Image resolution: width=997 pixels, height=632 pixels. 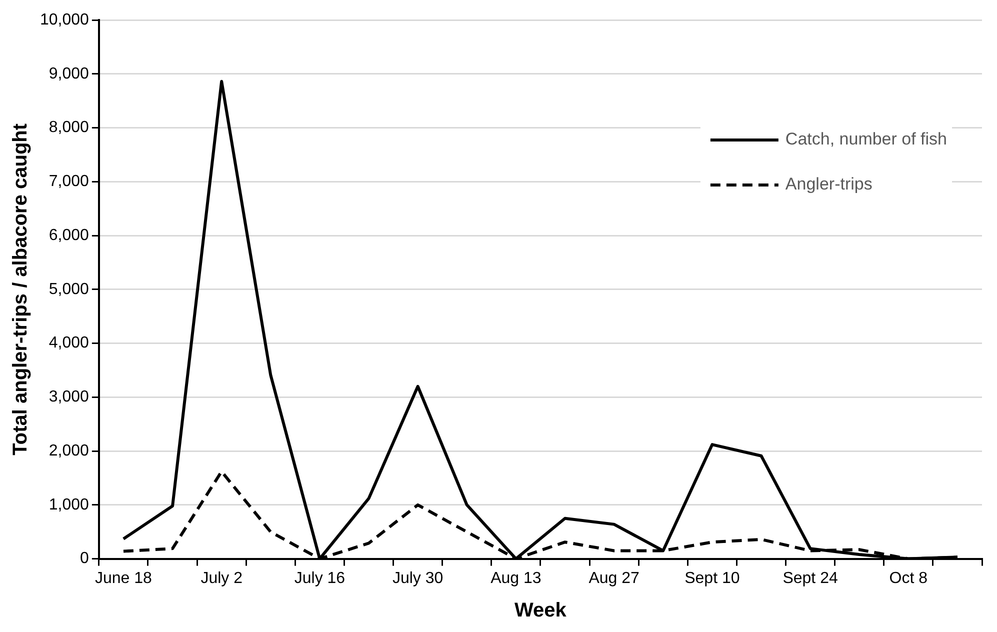 I want to click on y-tick-label: 3,000, so click(x=69, y=397).